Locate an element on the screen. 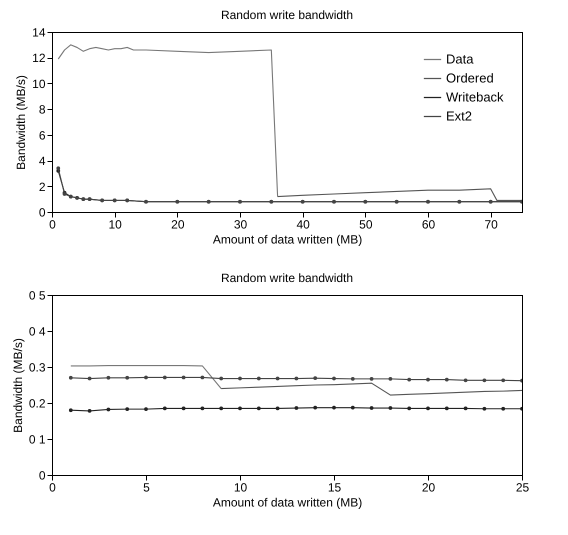 The width and height of the screenshot is (568, 535). x-tick-label: 5 is located at coordinates (146, 487).